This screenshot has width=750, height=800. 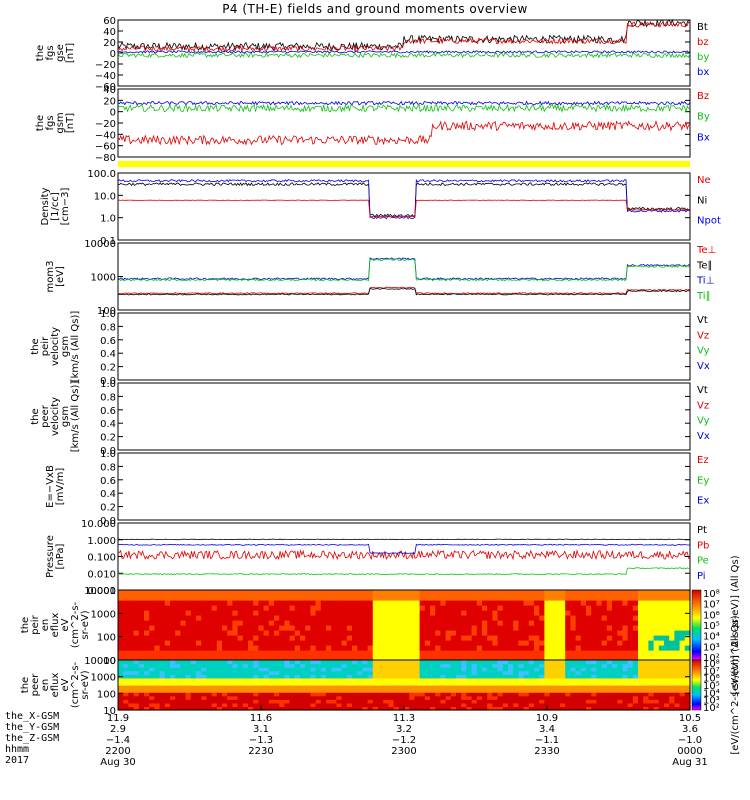 What do you see at coordinates (35, 346) in the screenshot?
I see `y-axis-label: the` at bounding box center [35, 346].